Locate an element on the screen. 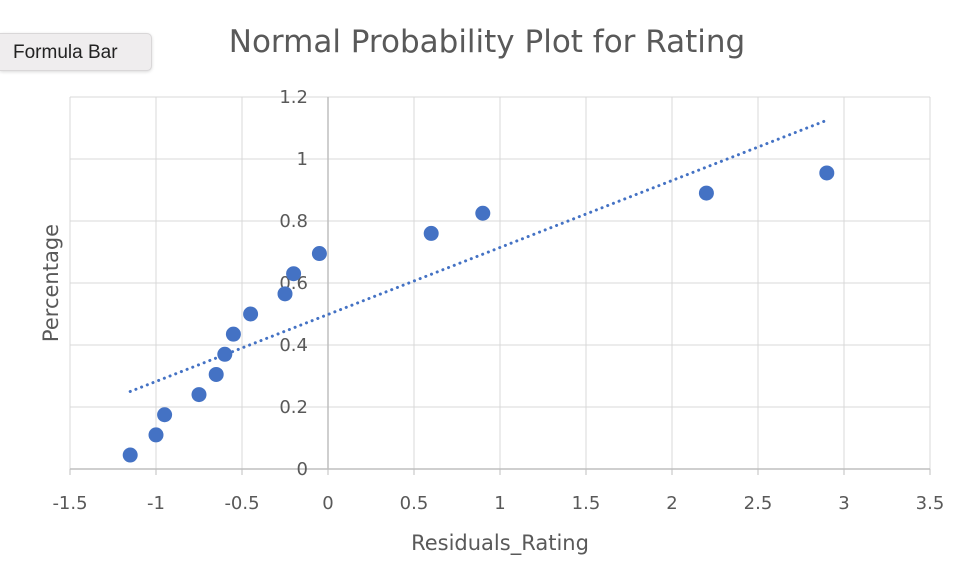  y-tick-label: 1.2 is located at coordinates (293, 97).